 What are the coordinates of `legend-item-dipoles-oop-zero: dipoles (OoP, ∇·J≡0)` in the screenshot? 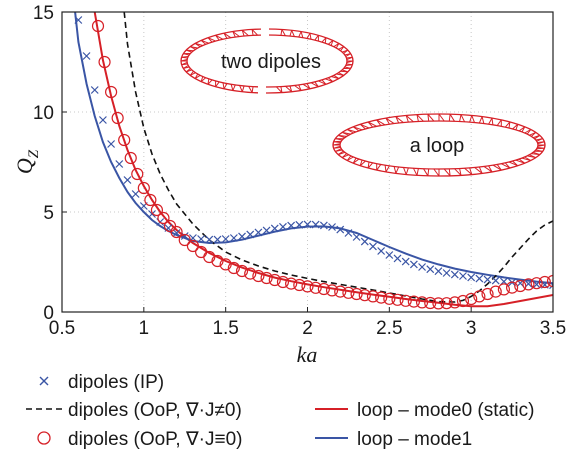 It's located at (139, 439).